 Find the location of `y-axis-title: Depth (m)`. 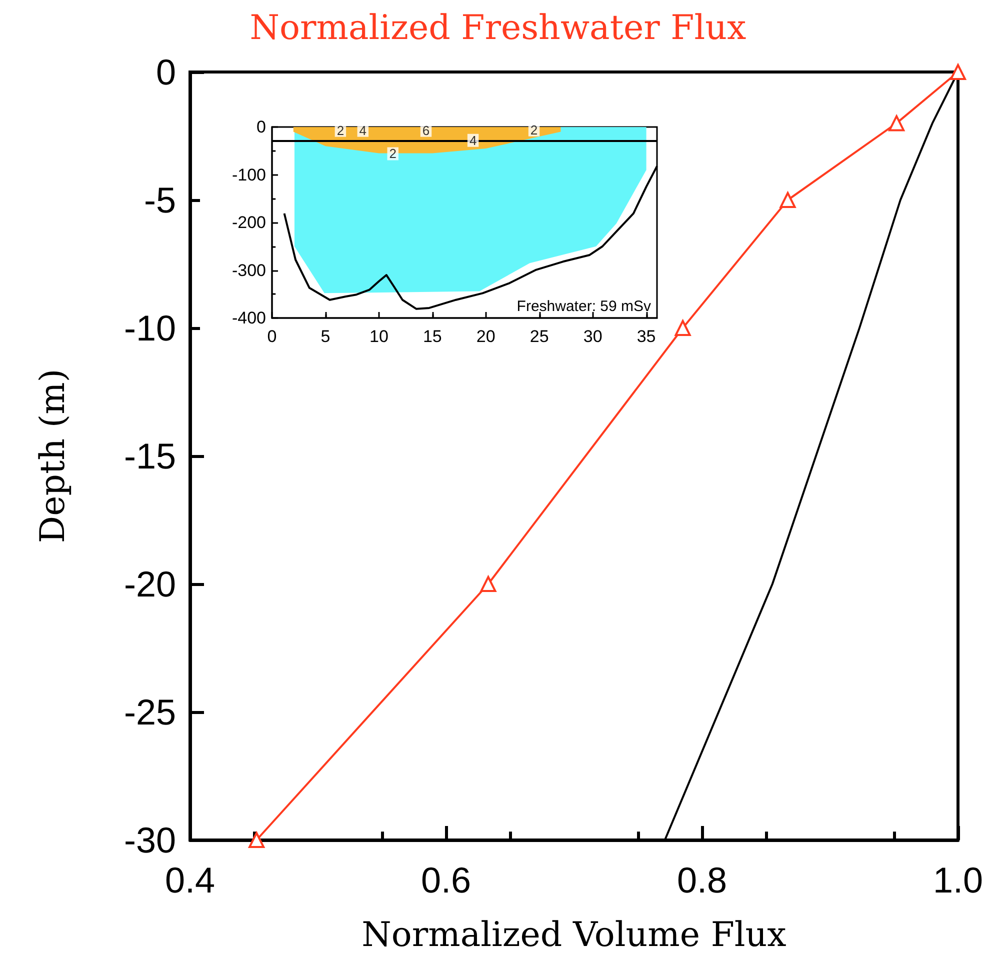

y-axis-title: Depth (m) is located at coordinates (53, 456).